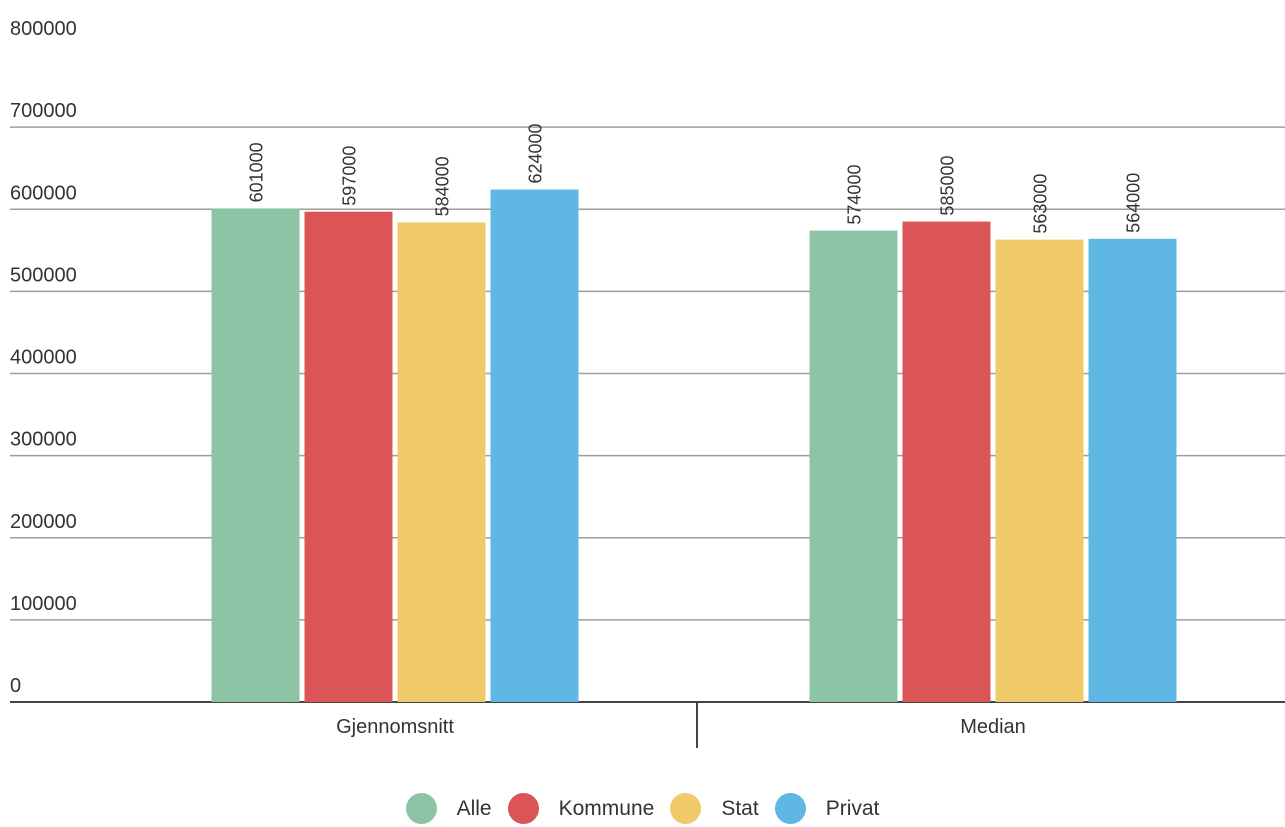 This screenshot has height=827, width=1285. What do you see at coordinates (15, 686) in the screenshot?
I see `y-tick-label: 0` at bounding box center [15, 686].